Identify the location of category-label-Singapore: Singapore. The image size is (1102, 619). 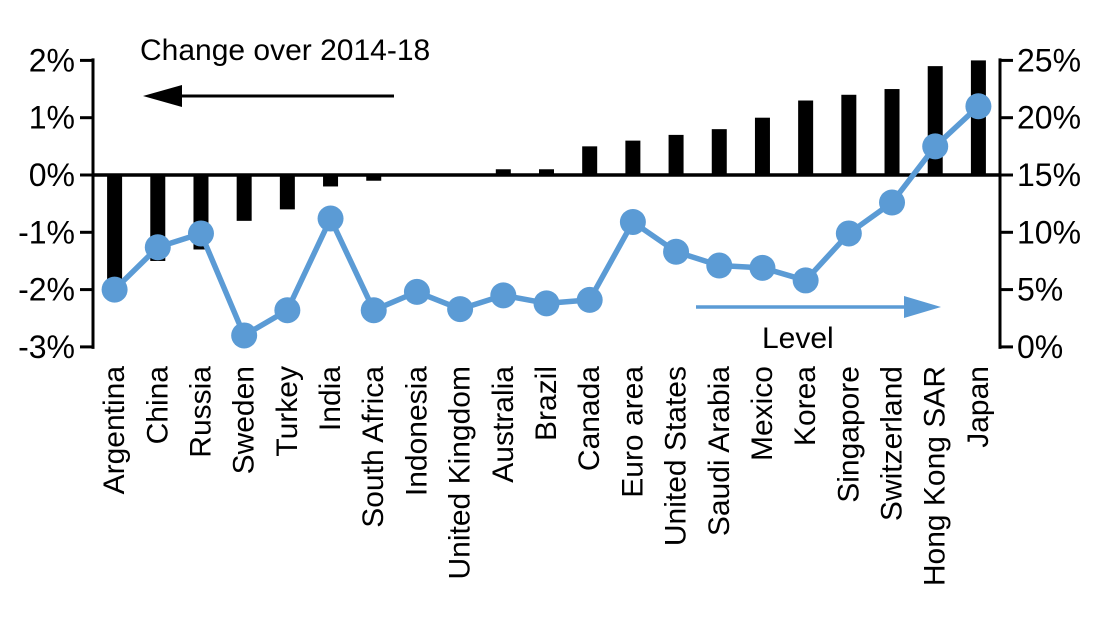
(848, 434).